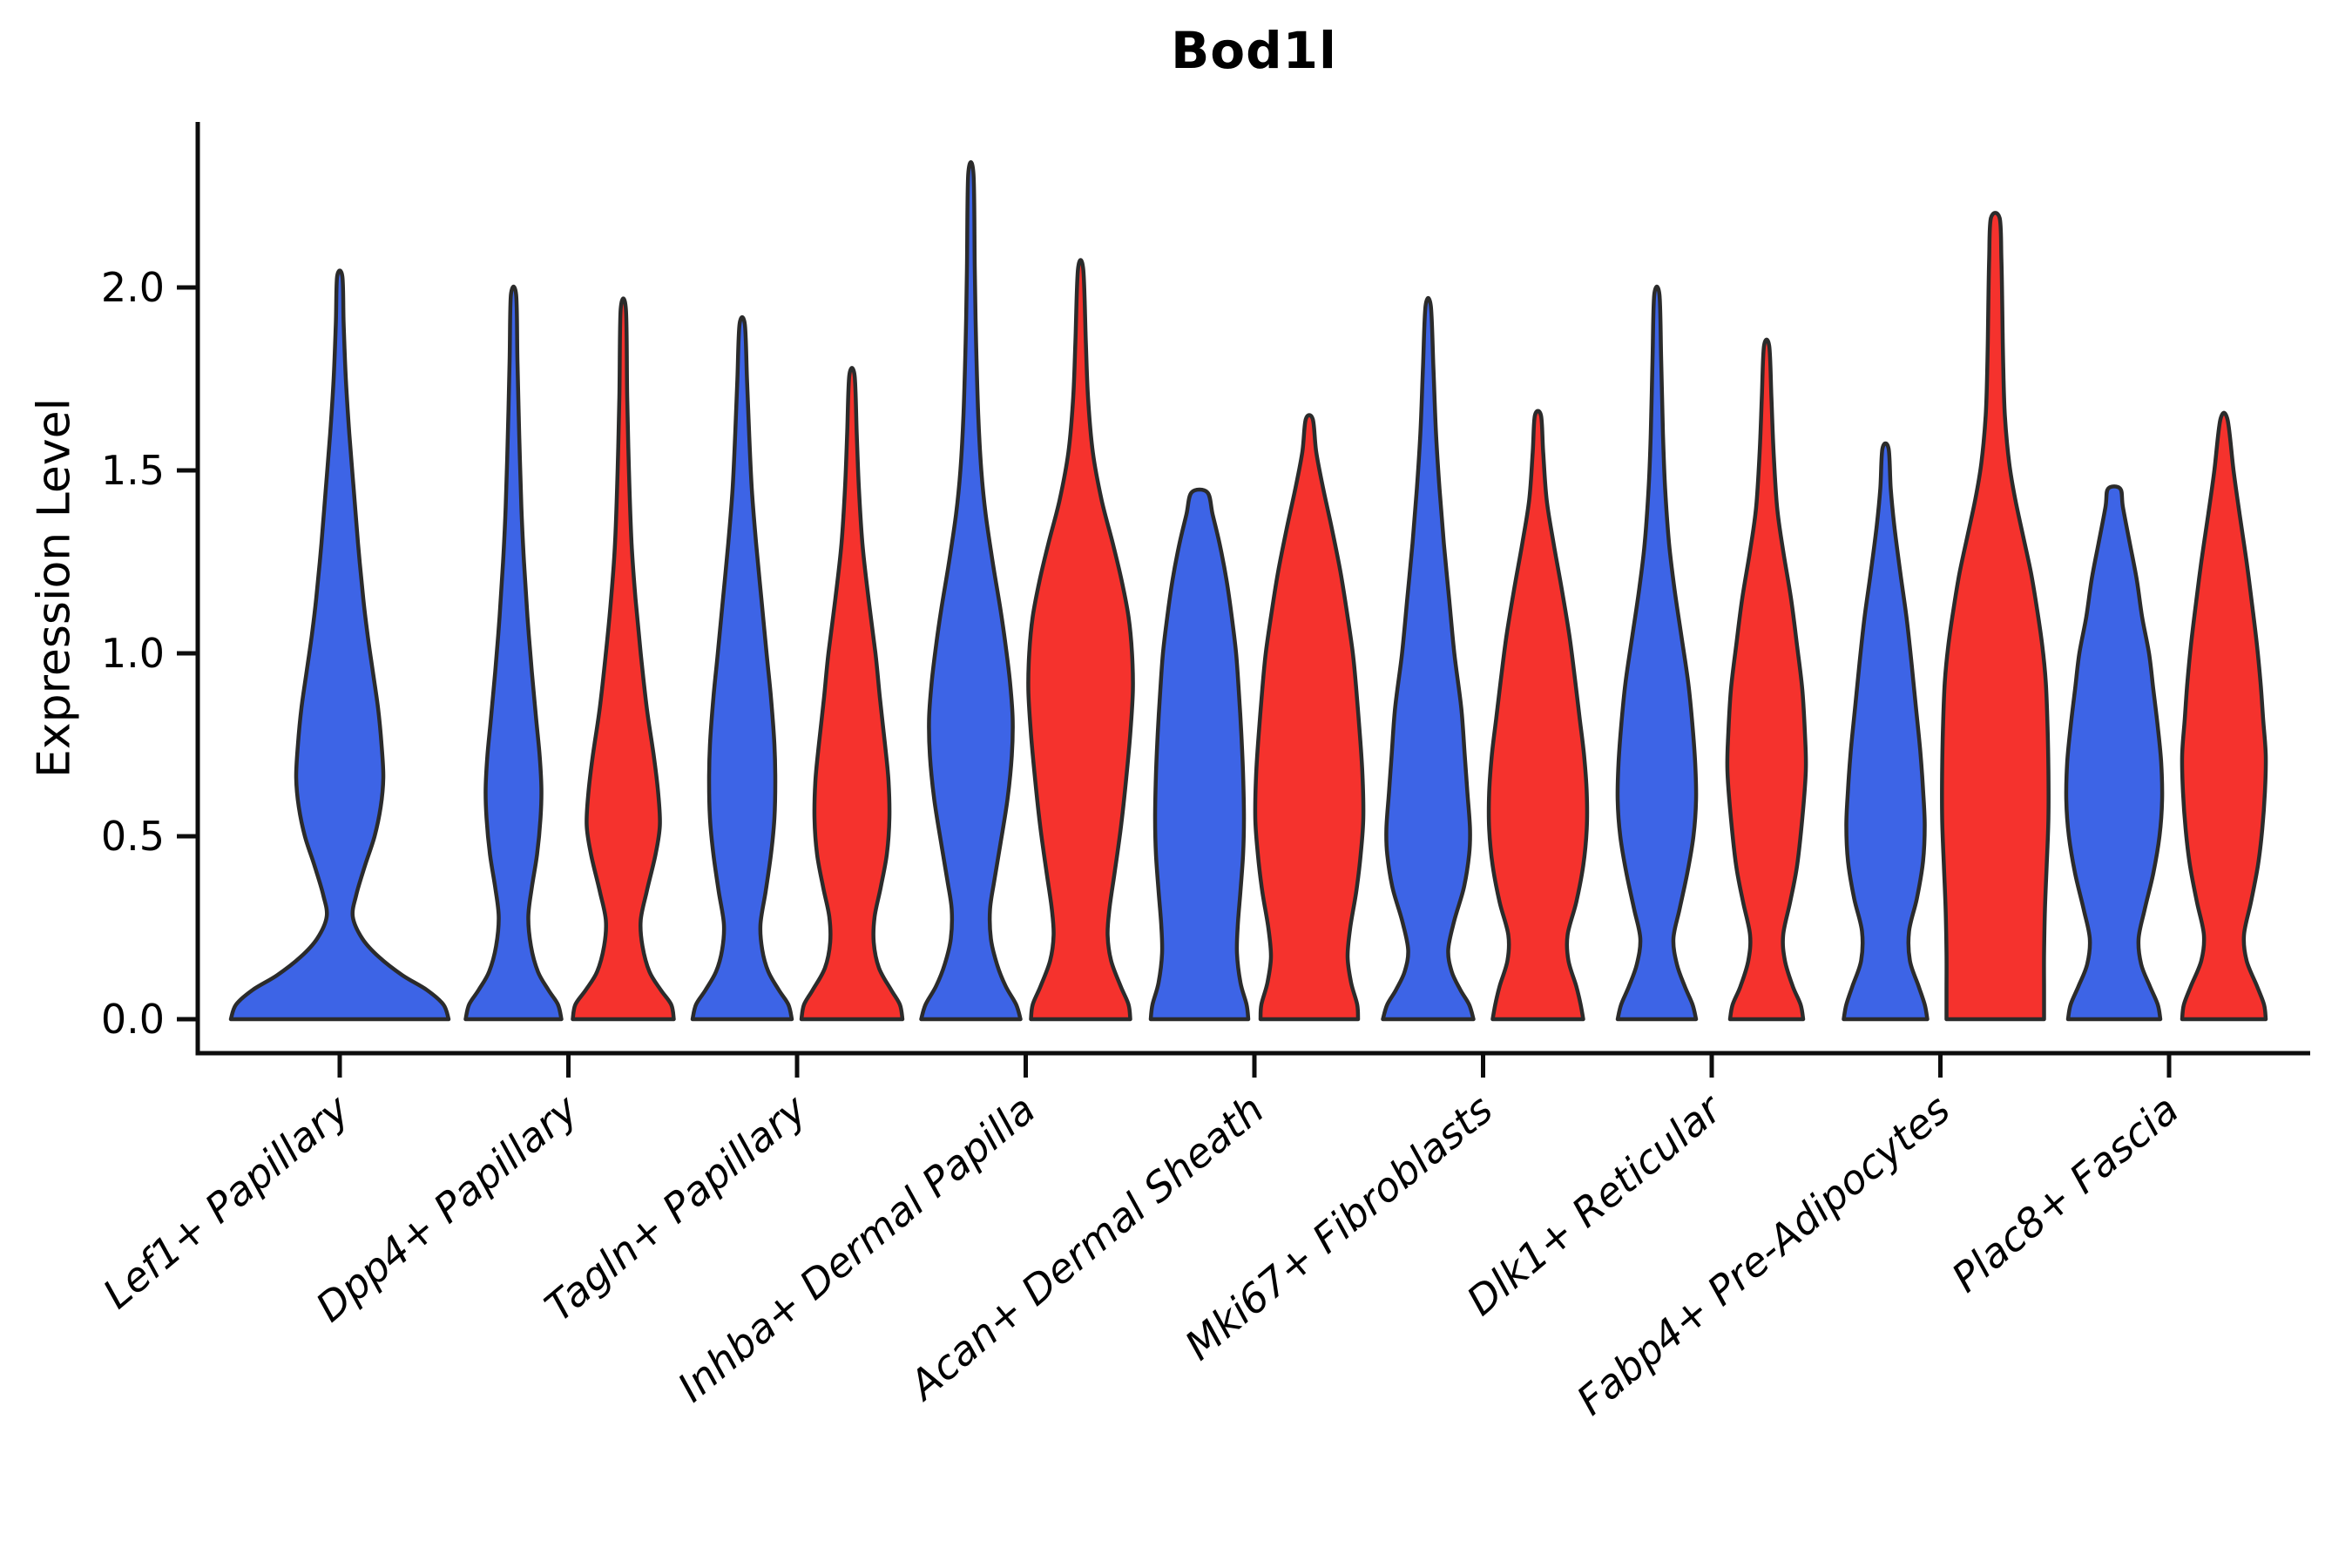 The image size is (2352, 1568). Describe the element at coordinates (1766, 679) in the screenshot. I see `violin-dlk1-reticular-red` at that location.